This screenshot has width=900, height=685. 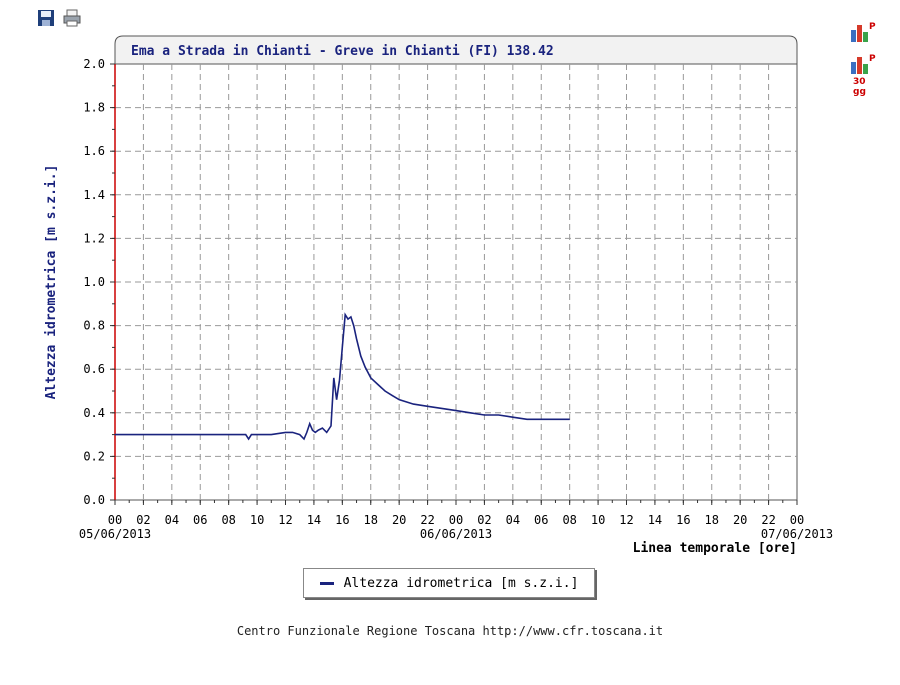 I want to click on y-tick-label: 2.0, so click(x=94, y=64).